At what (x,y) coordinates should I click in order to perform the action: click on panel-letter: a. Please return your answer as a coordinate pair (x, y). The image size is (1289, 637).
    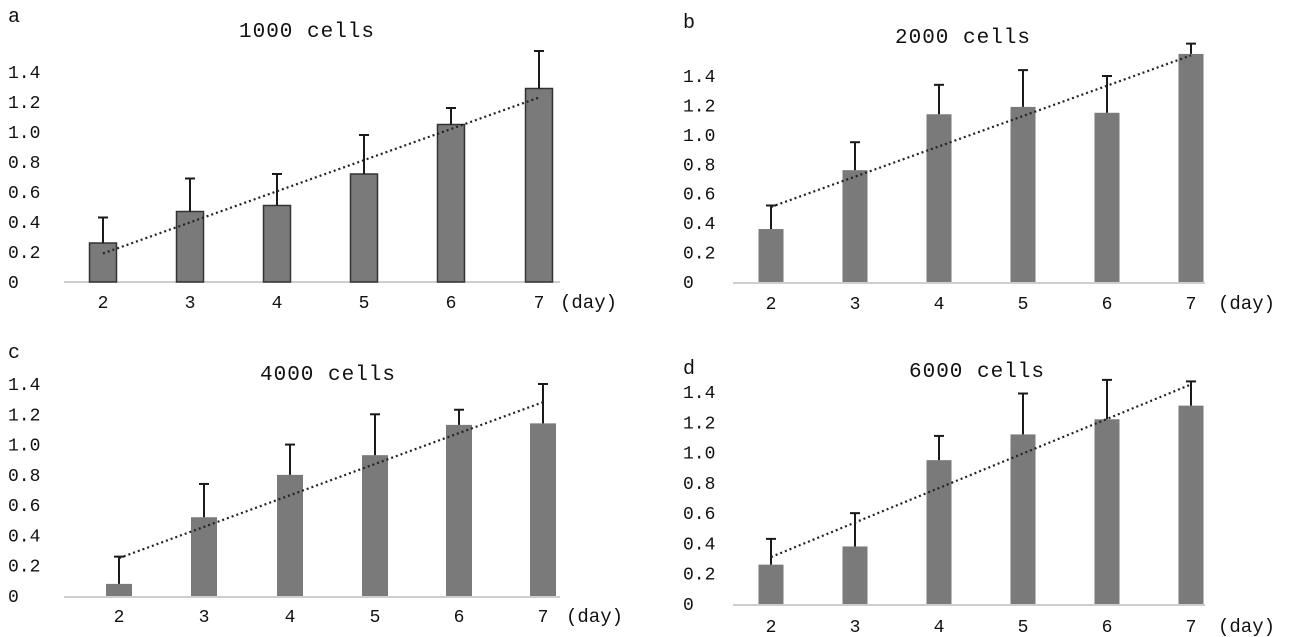
    Looking at the image, I should click on (14, 17).